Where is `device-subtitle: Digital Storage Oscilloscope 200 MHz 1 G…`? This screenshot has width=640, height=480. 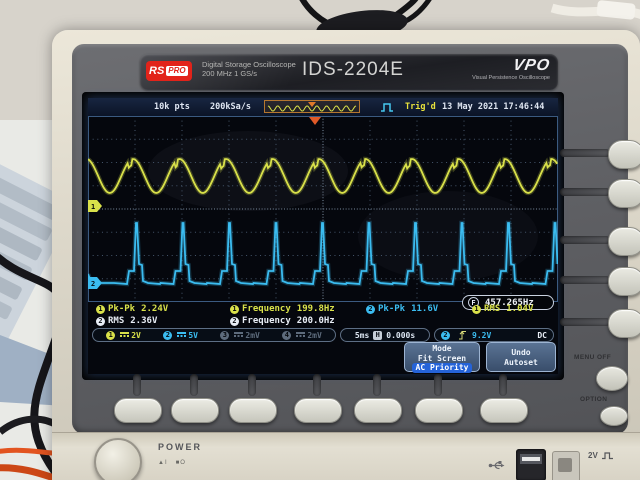 device-subtitle: Digital Storage Oscilloscope 200 MHz 1 G… is located at coordinates (249, 69).